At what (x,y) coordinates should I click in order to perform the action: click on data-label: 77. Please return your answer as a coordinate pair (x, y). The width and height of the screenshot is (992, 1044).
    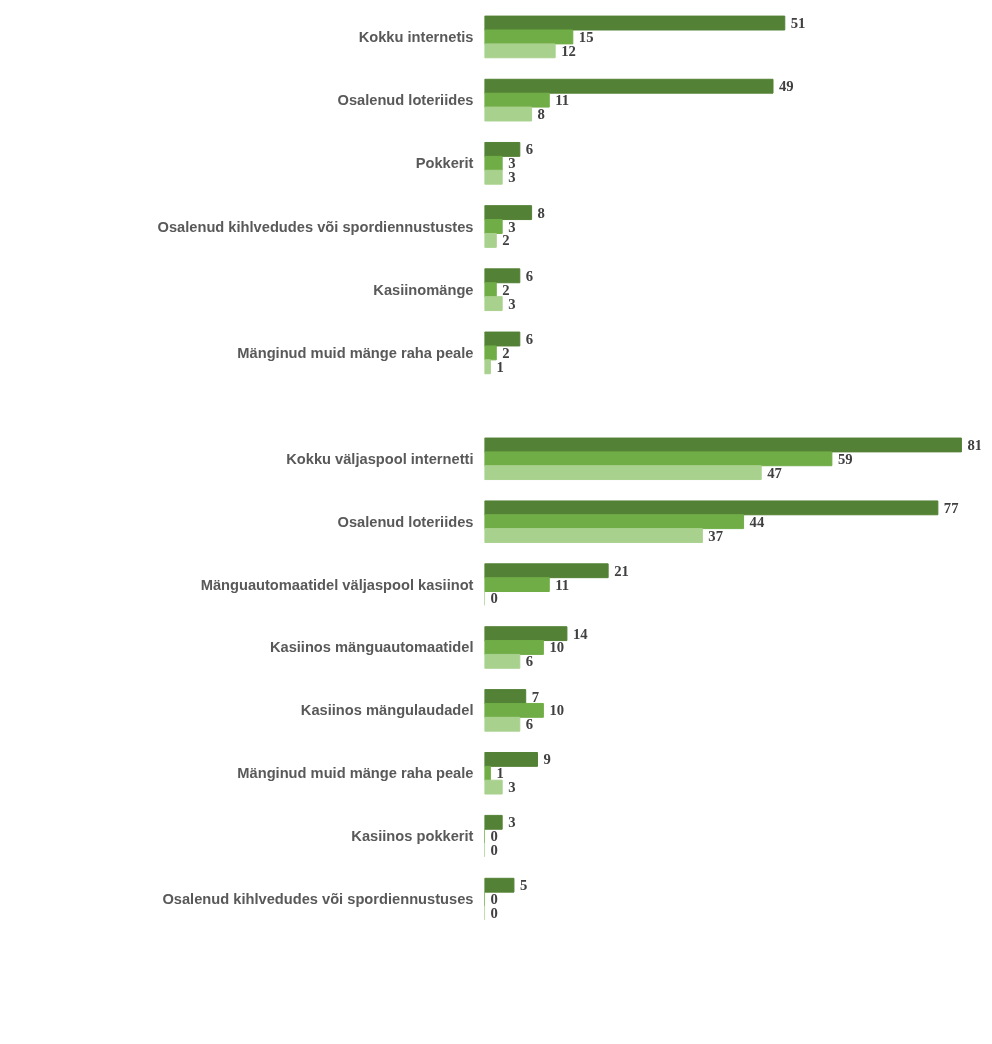
    Looking at the image, I should click on (951, 507).